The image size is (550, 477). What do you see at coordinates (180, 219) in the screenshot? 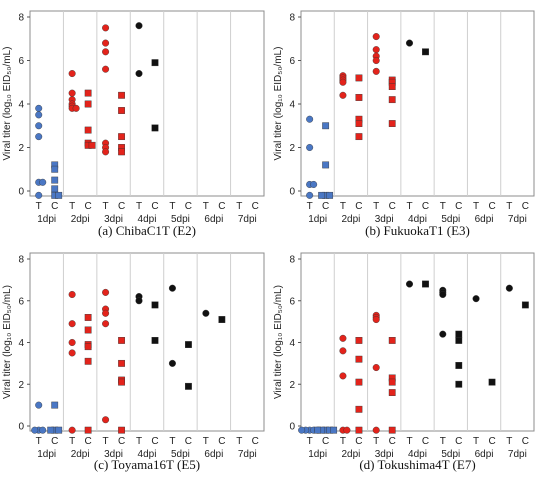
I see `x-group-label: 5dpi` at bounding box center [180, 219].